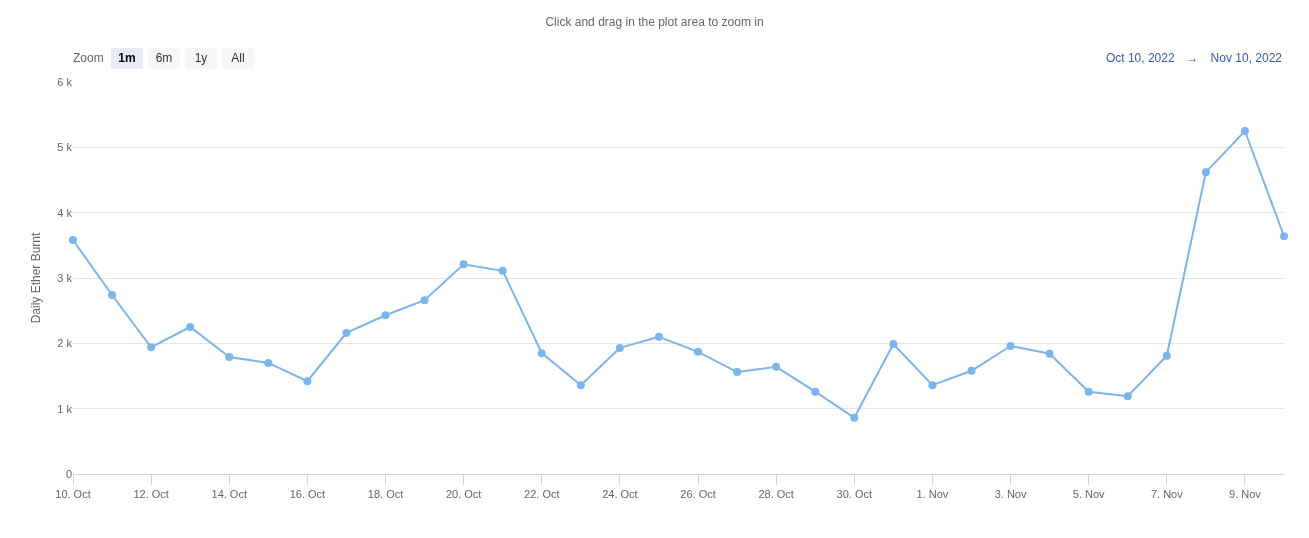  Describe the element at coordinates (35, 277) in the screenshot. I see `y-axis-title: Daily Ether Burnt` at that location.